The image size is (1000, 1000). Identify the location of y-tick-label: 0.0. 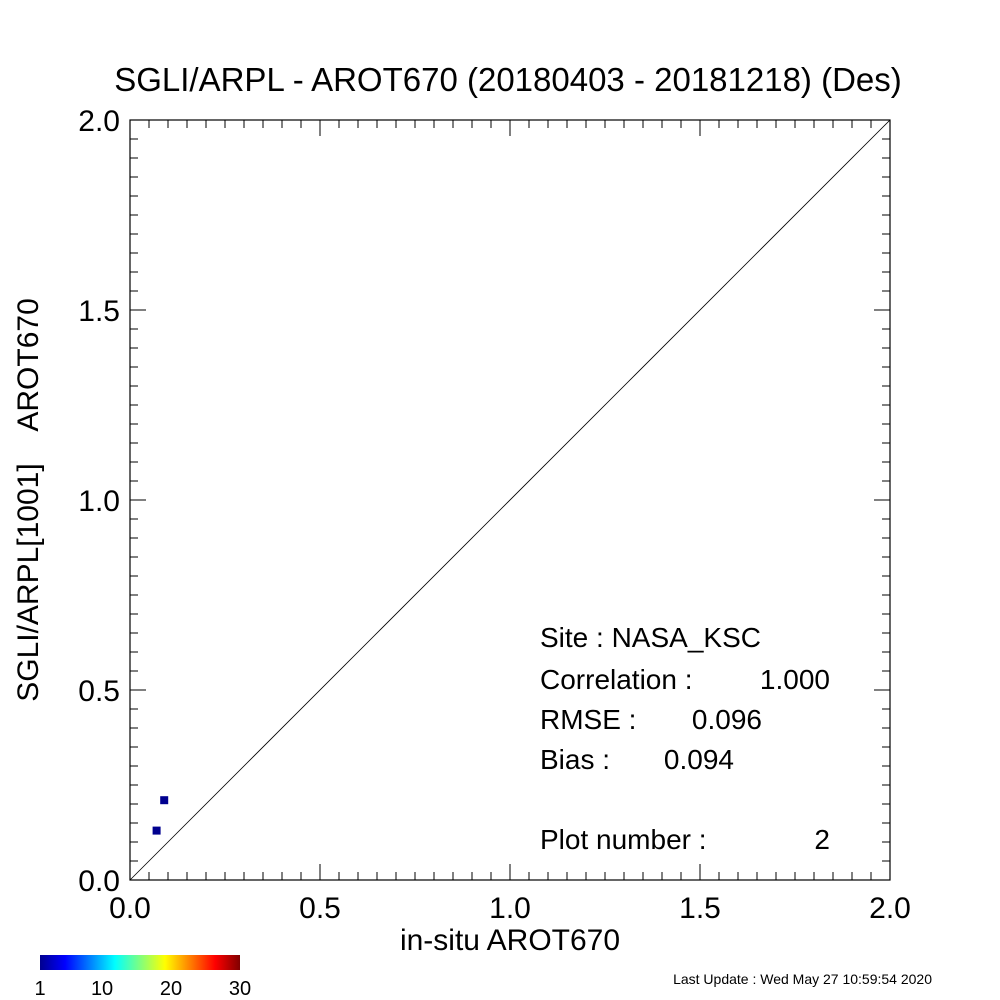
(99, 881).